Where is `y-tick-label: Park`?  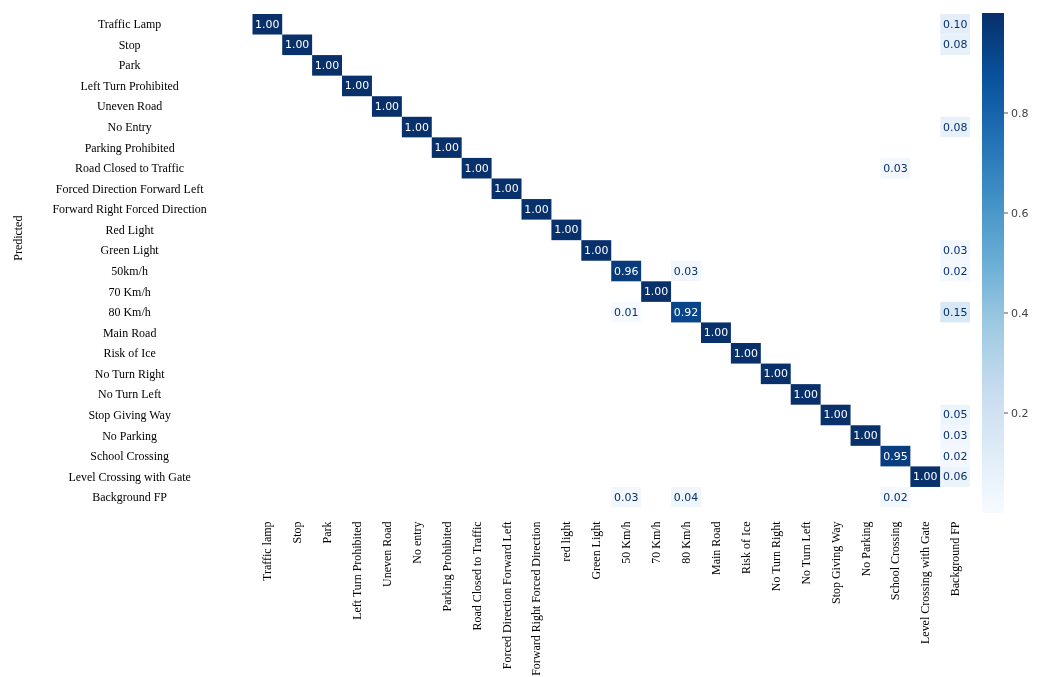
y-tick-label: Park is located at coordinates (129, 65).